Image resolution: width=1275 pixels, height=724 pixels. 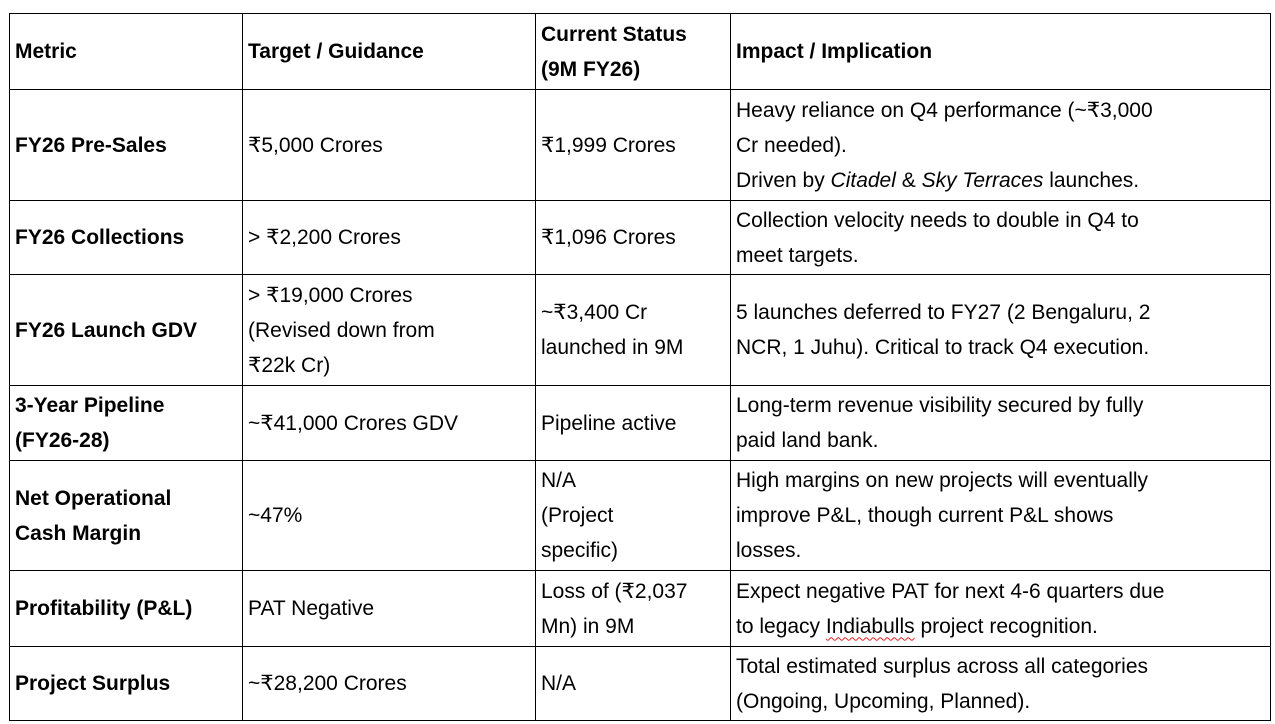 I want to click on cell-line: losses., so click(x=769, y=550).